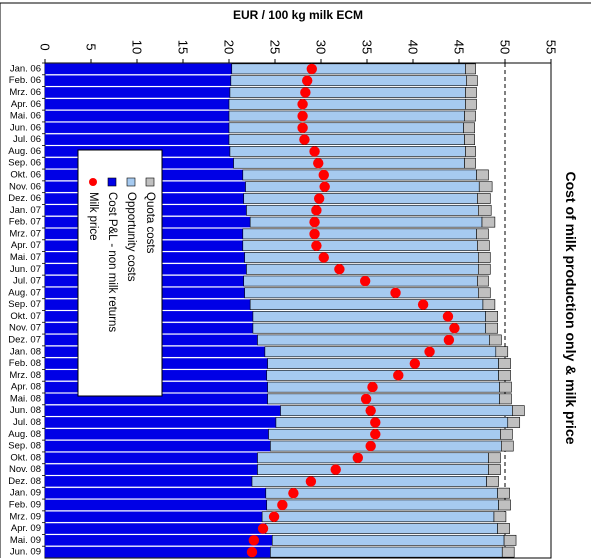  What do you see at coordinates (298, 15) in the screenshot?
I see `x-axis-title: EUR / 100 kg milk ECM` at bounding box center [298, 15].